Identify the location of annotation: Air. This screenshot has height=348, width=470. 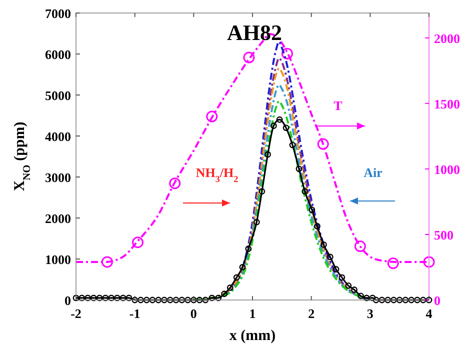
(373, 172).